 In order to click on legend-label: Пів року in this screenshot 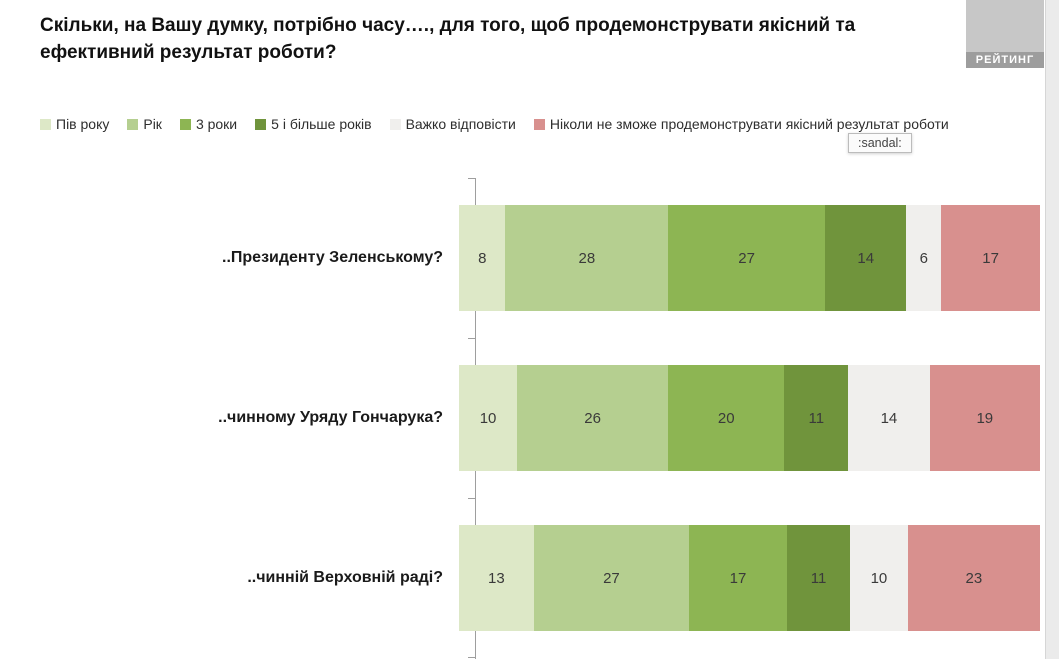, I will do `click(83, 124)`.